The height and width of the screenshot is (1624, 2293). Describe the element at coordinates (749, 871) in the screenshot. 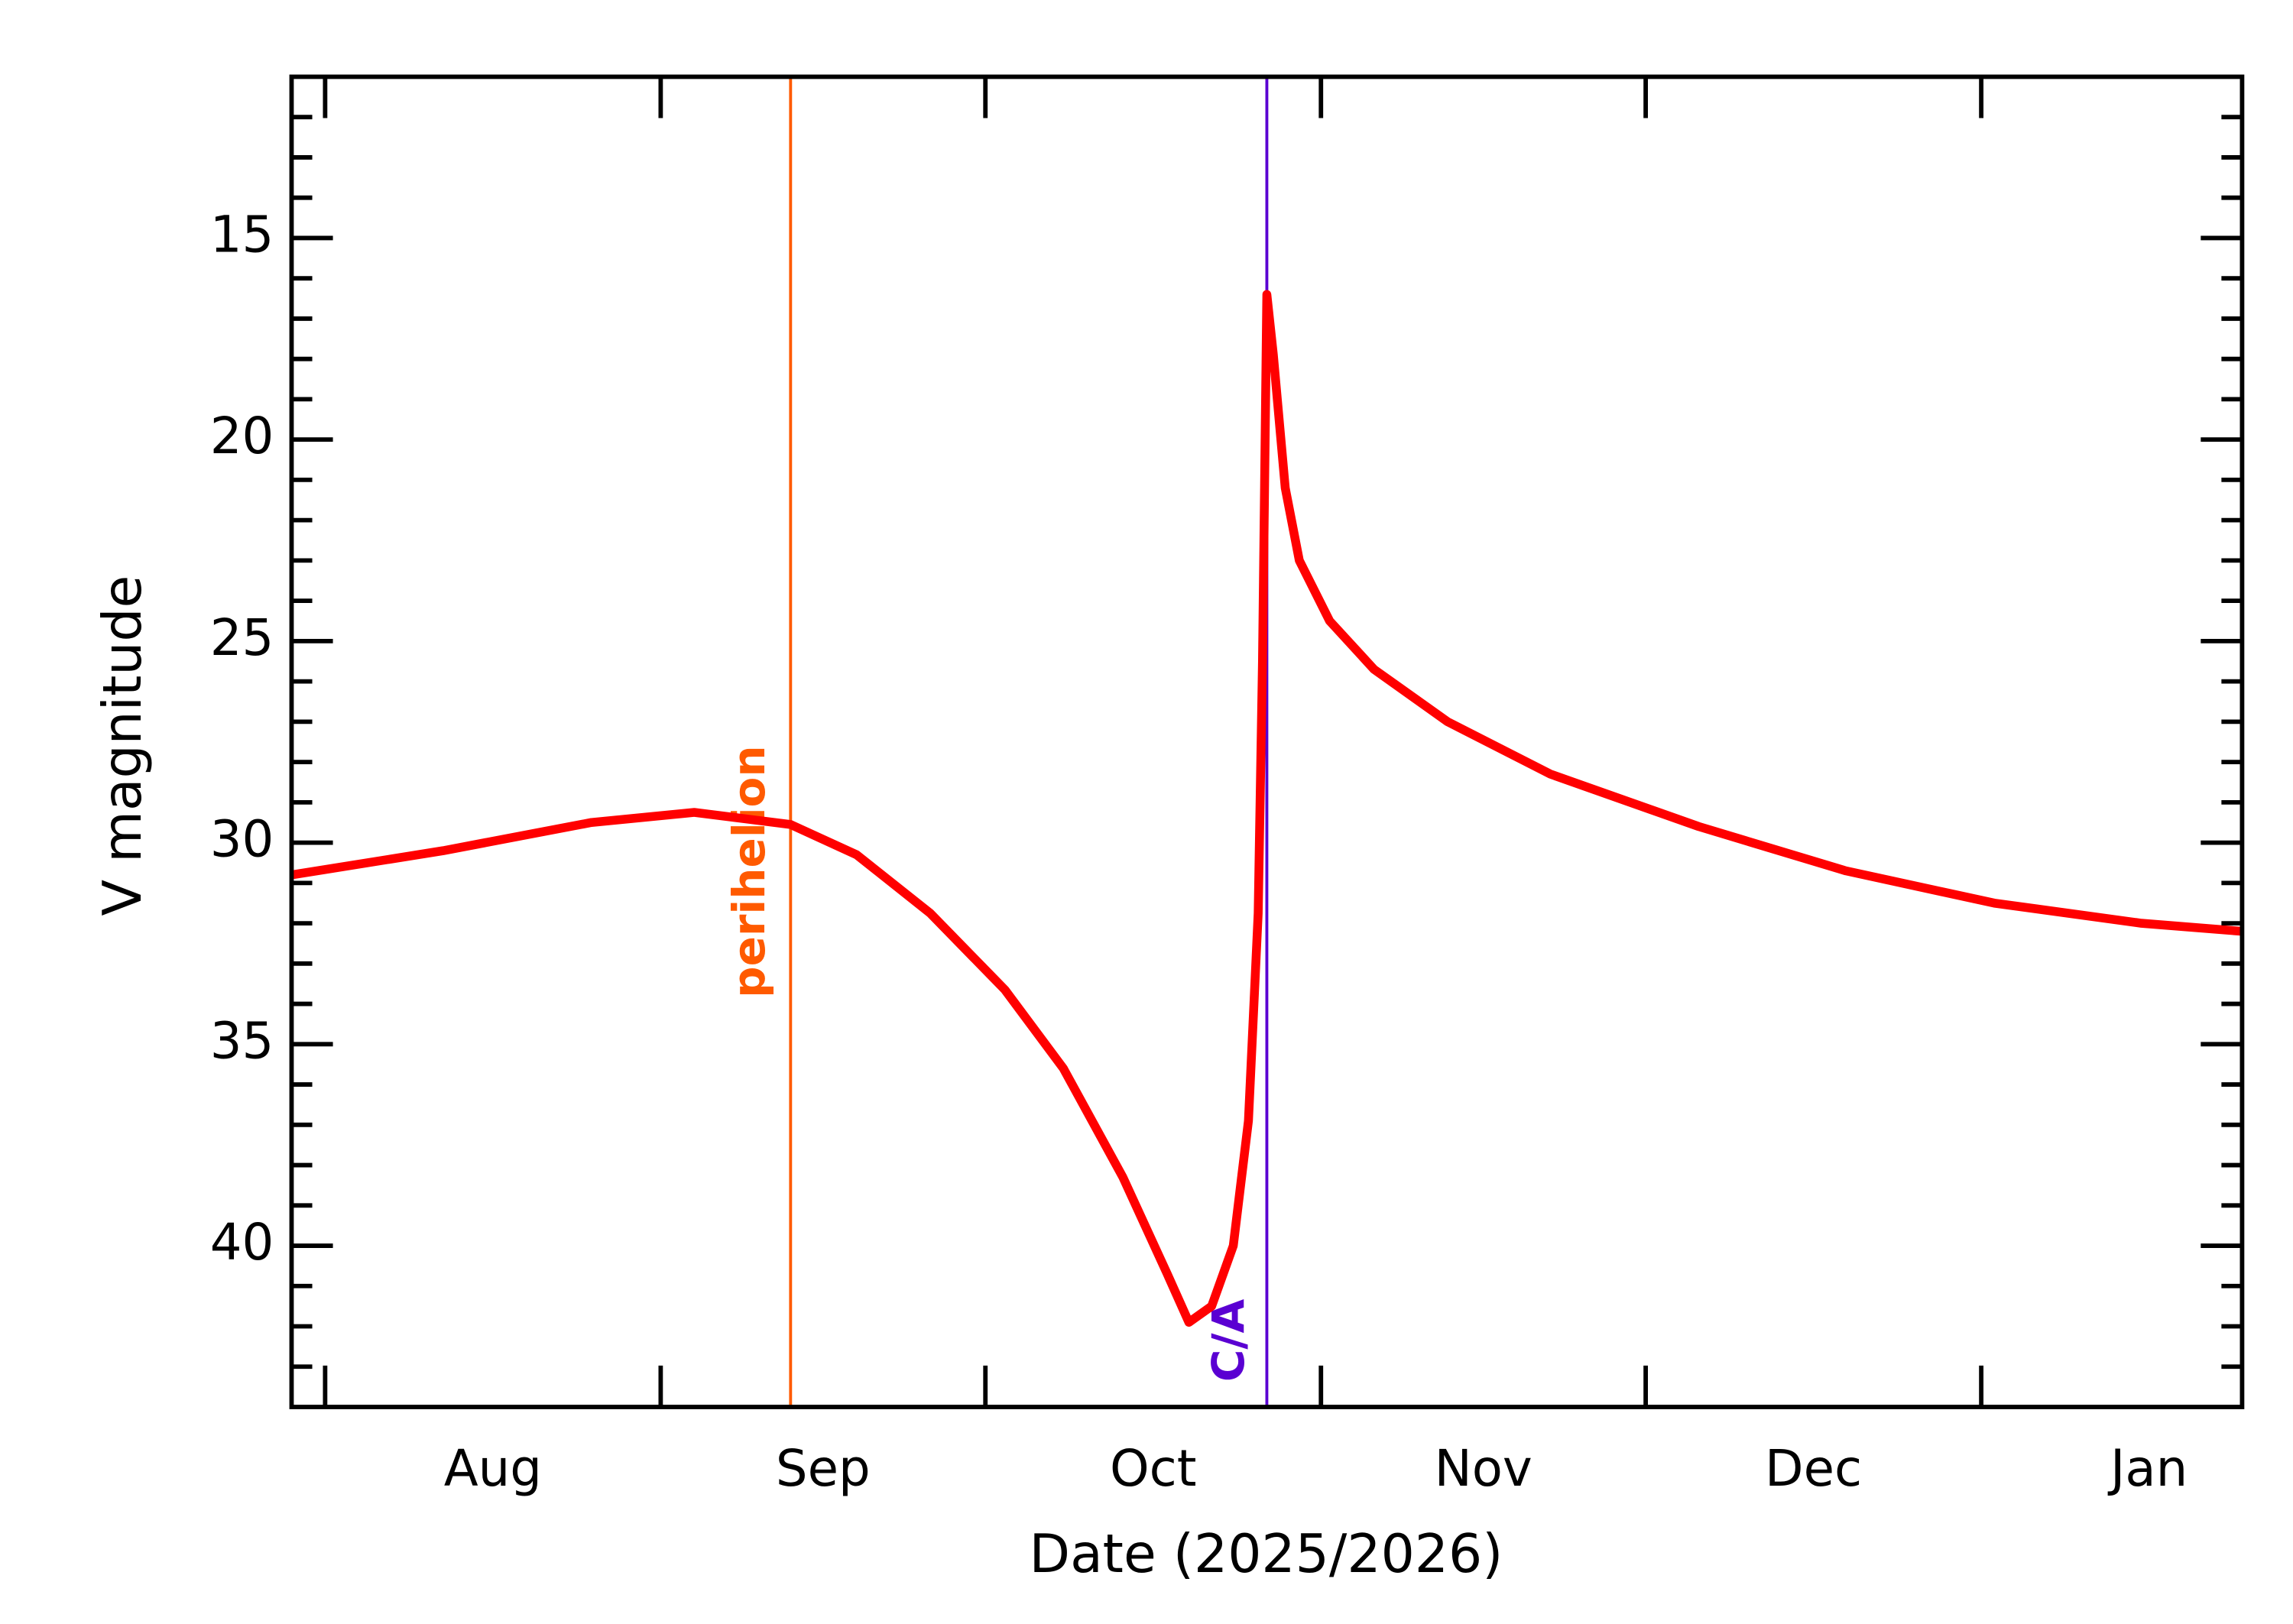

I see `annotation-label: perihelion` at that location.